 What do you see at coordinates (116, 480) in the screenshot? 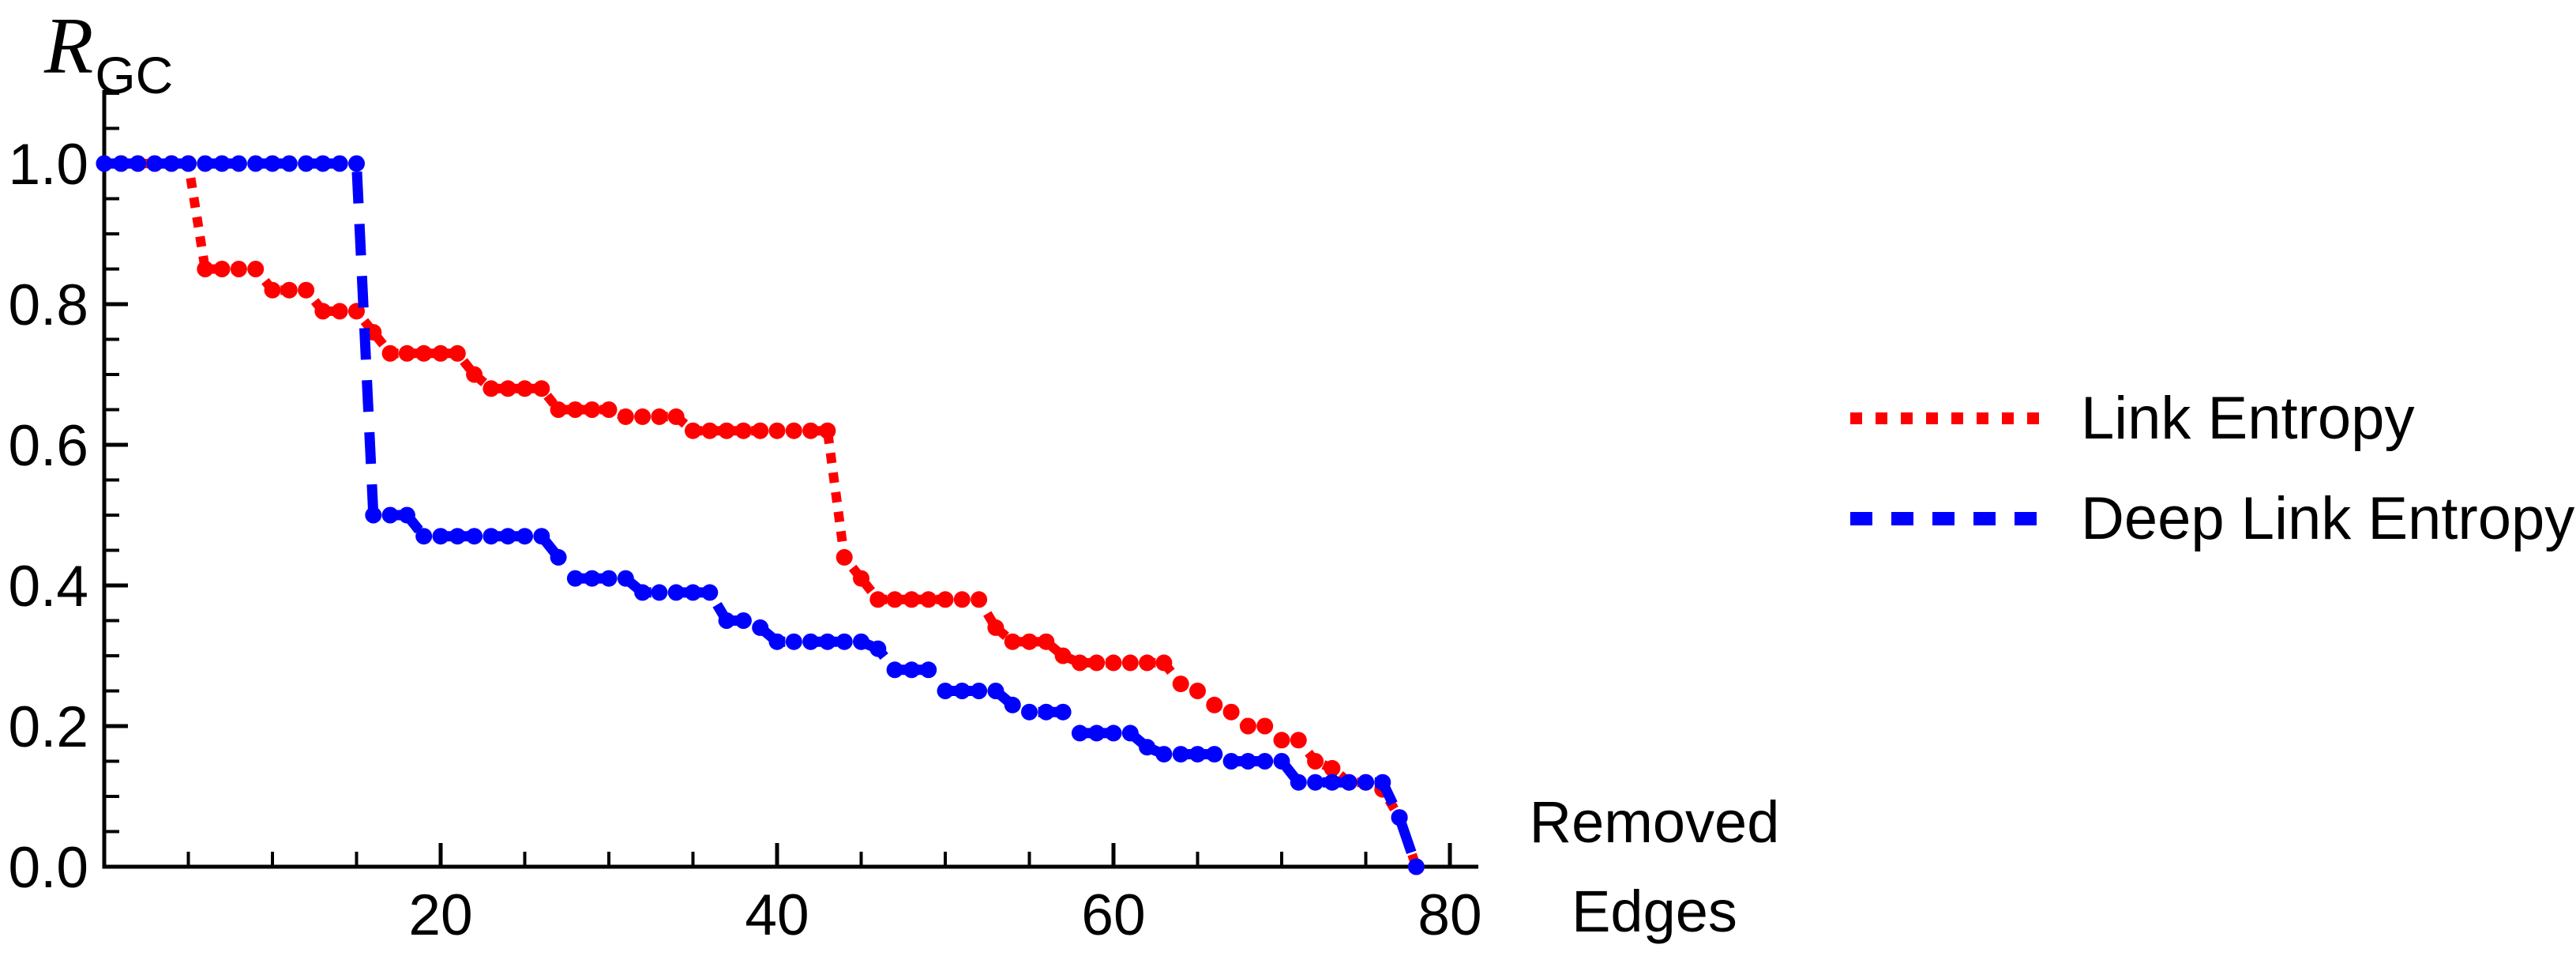
I see `y-axis-ticks` at bounding box center [116, 480].